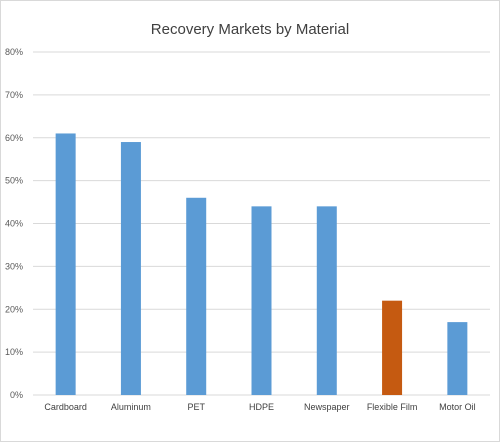  Describe the element at coordinates (14, 224) in the screenshot. I see `y-tick-label: 40%` at that location.